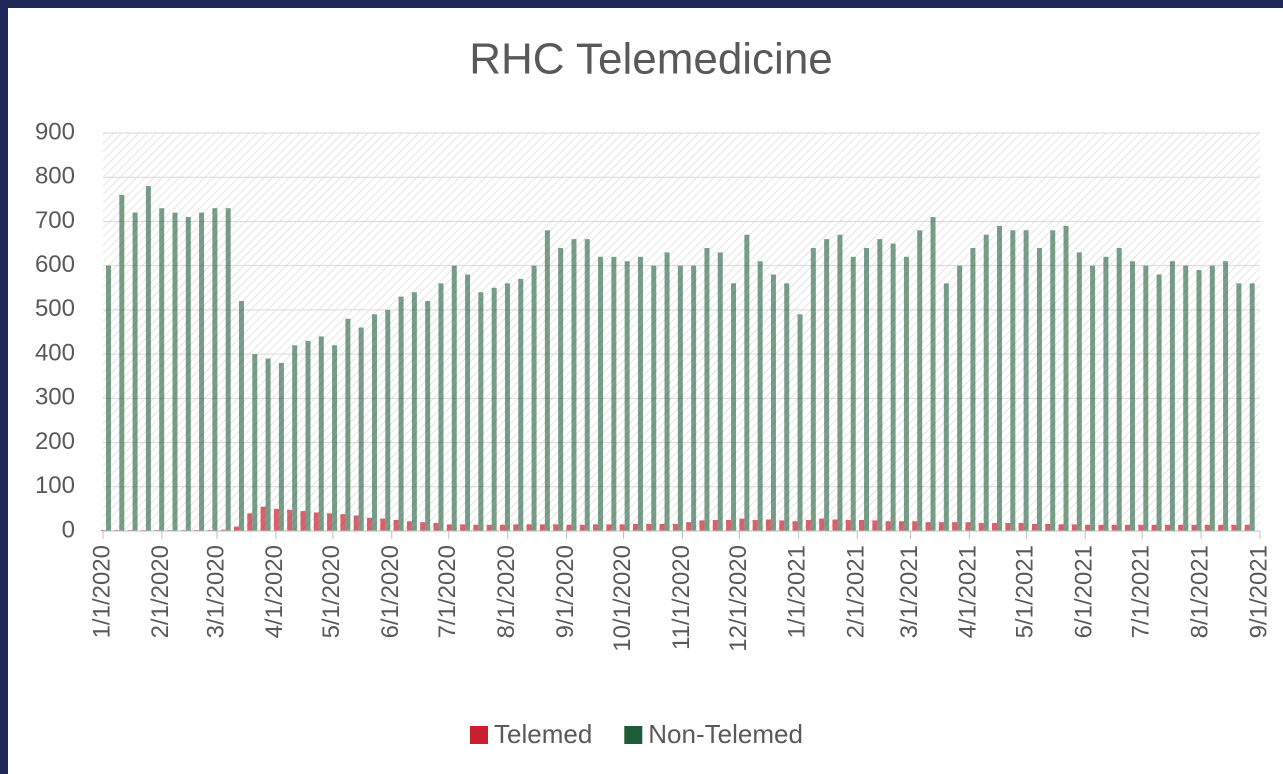  I want to click on x-tick-label: 4/1/2021, so click(968, 591).